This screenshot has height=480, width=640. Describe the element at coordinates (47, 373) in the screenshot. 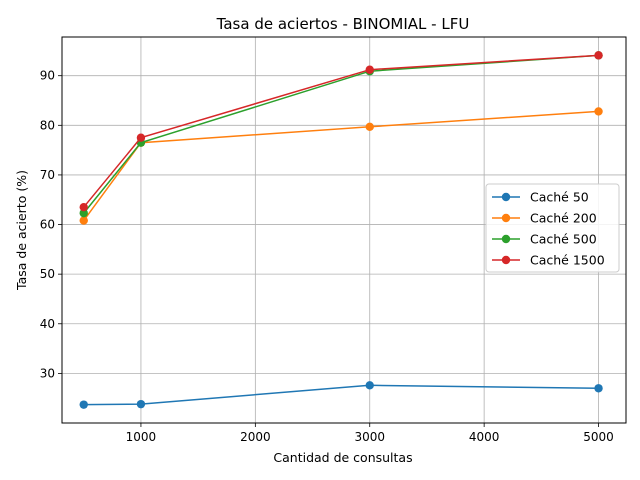

I see `y-tick-label: 30` at that location.